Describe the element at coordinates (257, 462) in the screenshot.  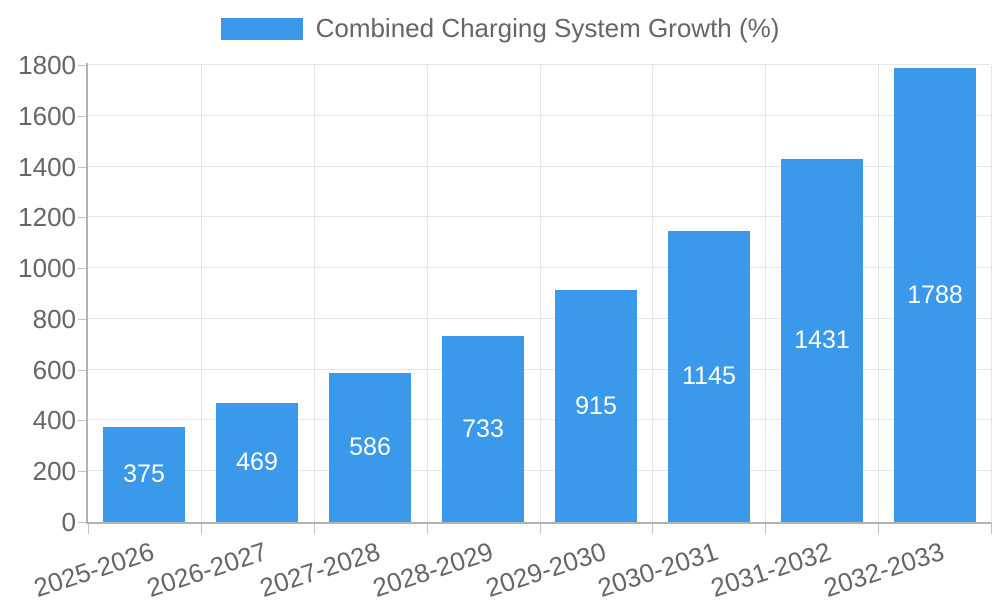
I see `bar-2026-2027` at that location.